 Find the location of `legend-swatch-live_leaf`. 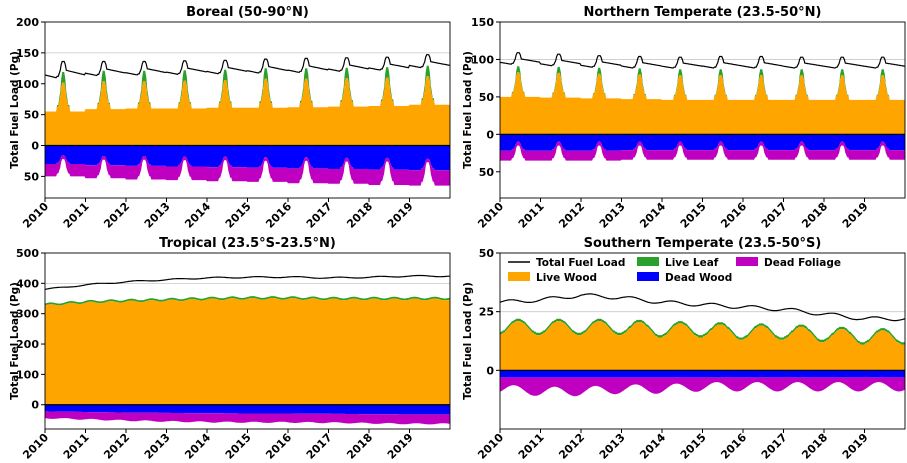

legend-swatch-live_leaf is located at coordinates (648, 261).